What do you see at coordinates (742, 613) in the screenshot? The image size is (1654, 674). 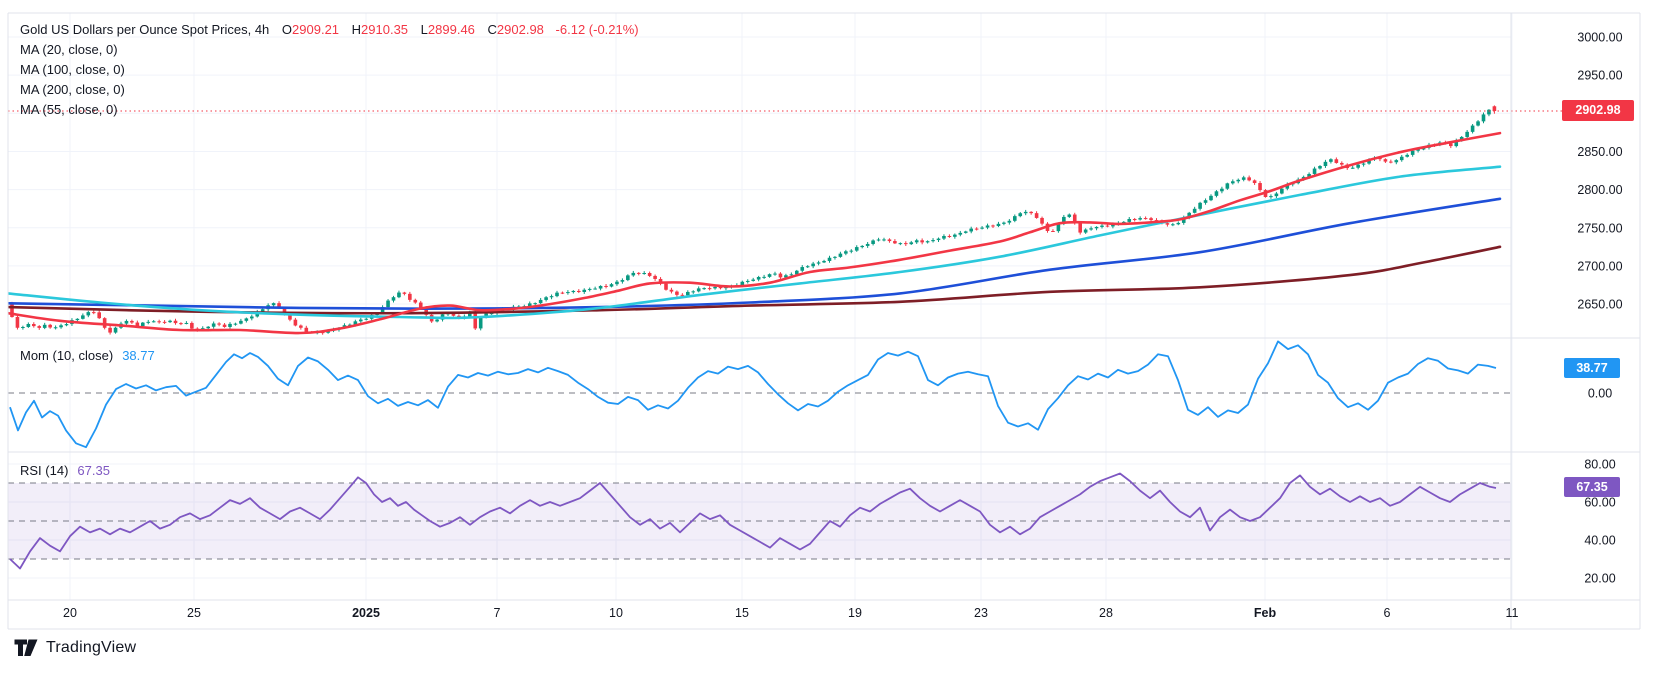 I see `time-tick-label: 15` at bounding box center [742, 613].